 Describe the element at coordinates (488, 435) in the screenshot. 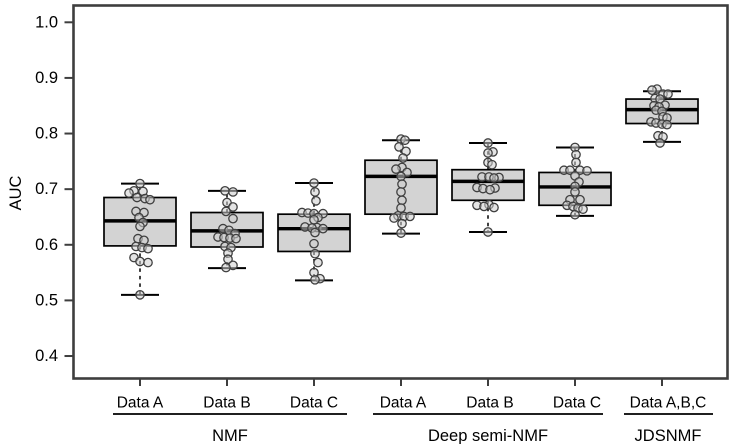

I see `group-label: Deep semi-NMF` at that location.